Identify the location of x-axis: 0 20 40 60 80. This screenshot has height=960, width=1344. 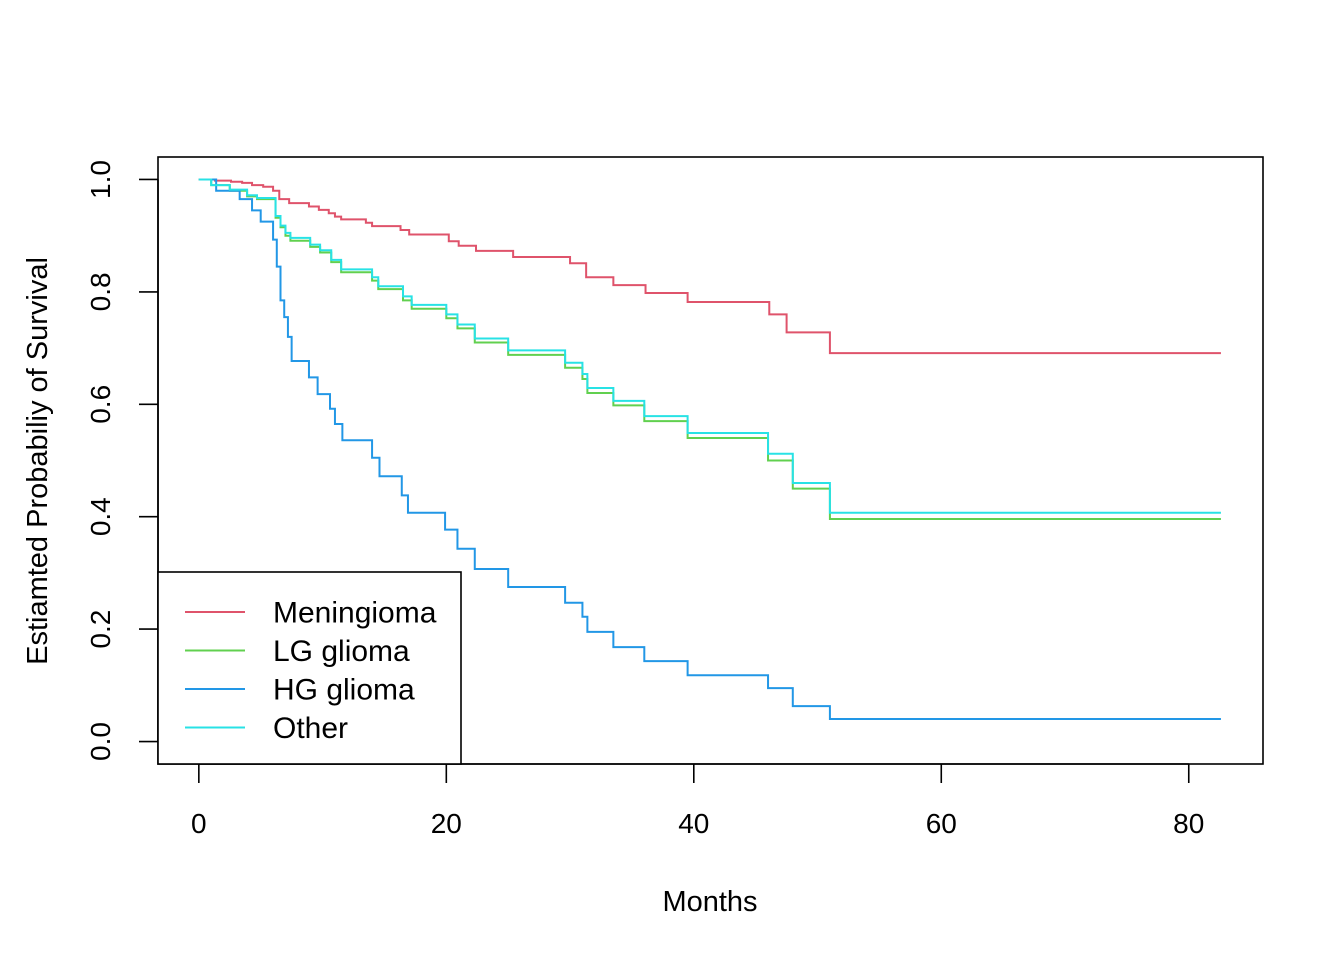
(697, 801).